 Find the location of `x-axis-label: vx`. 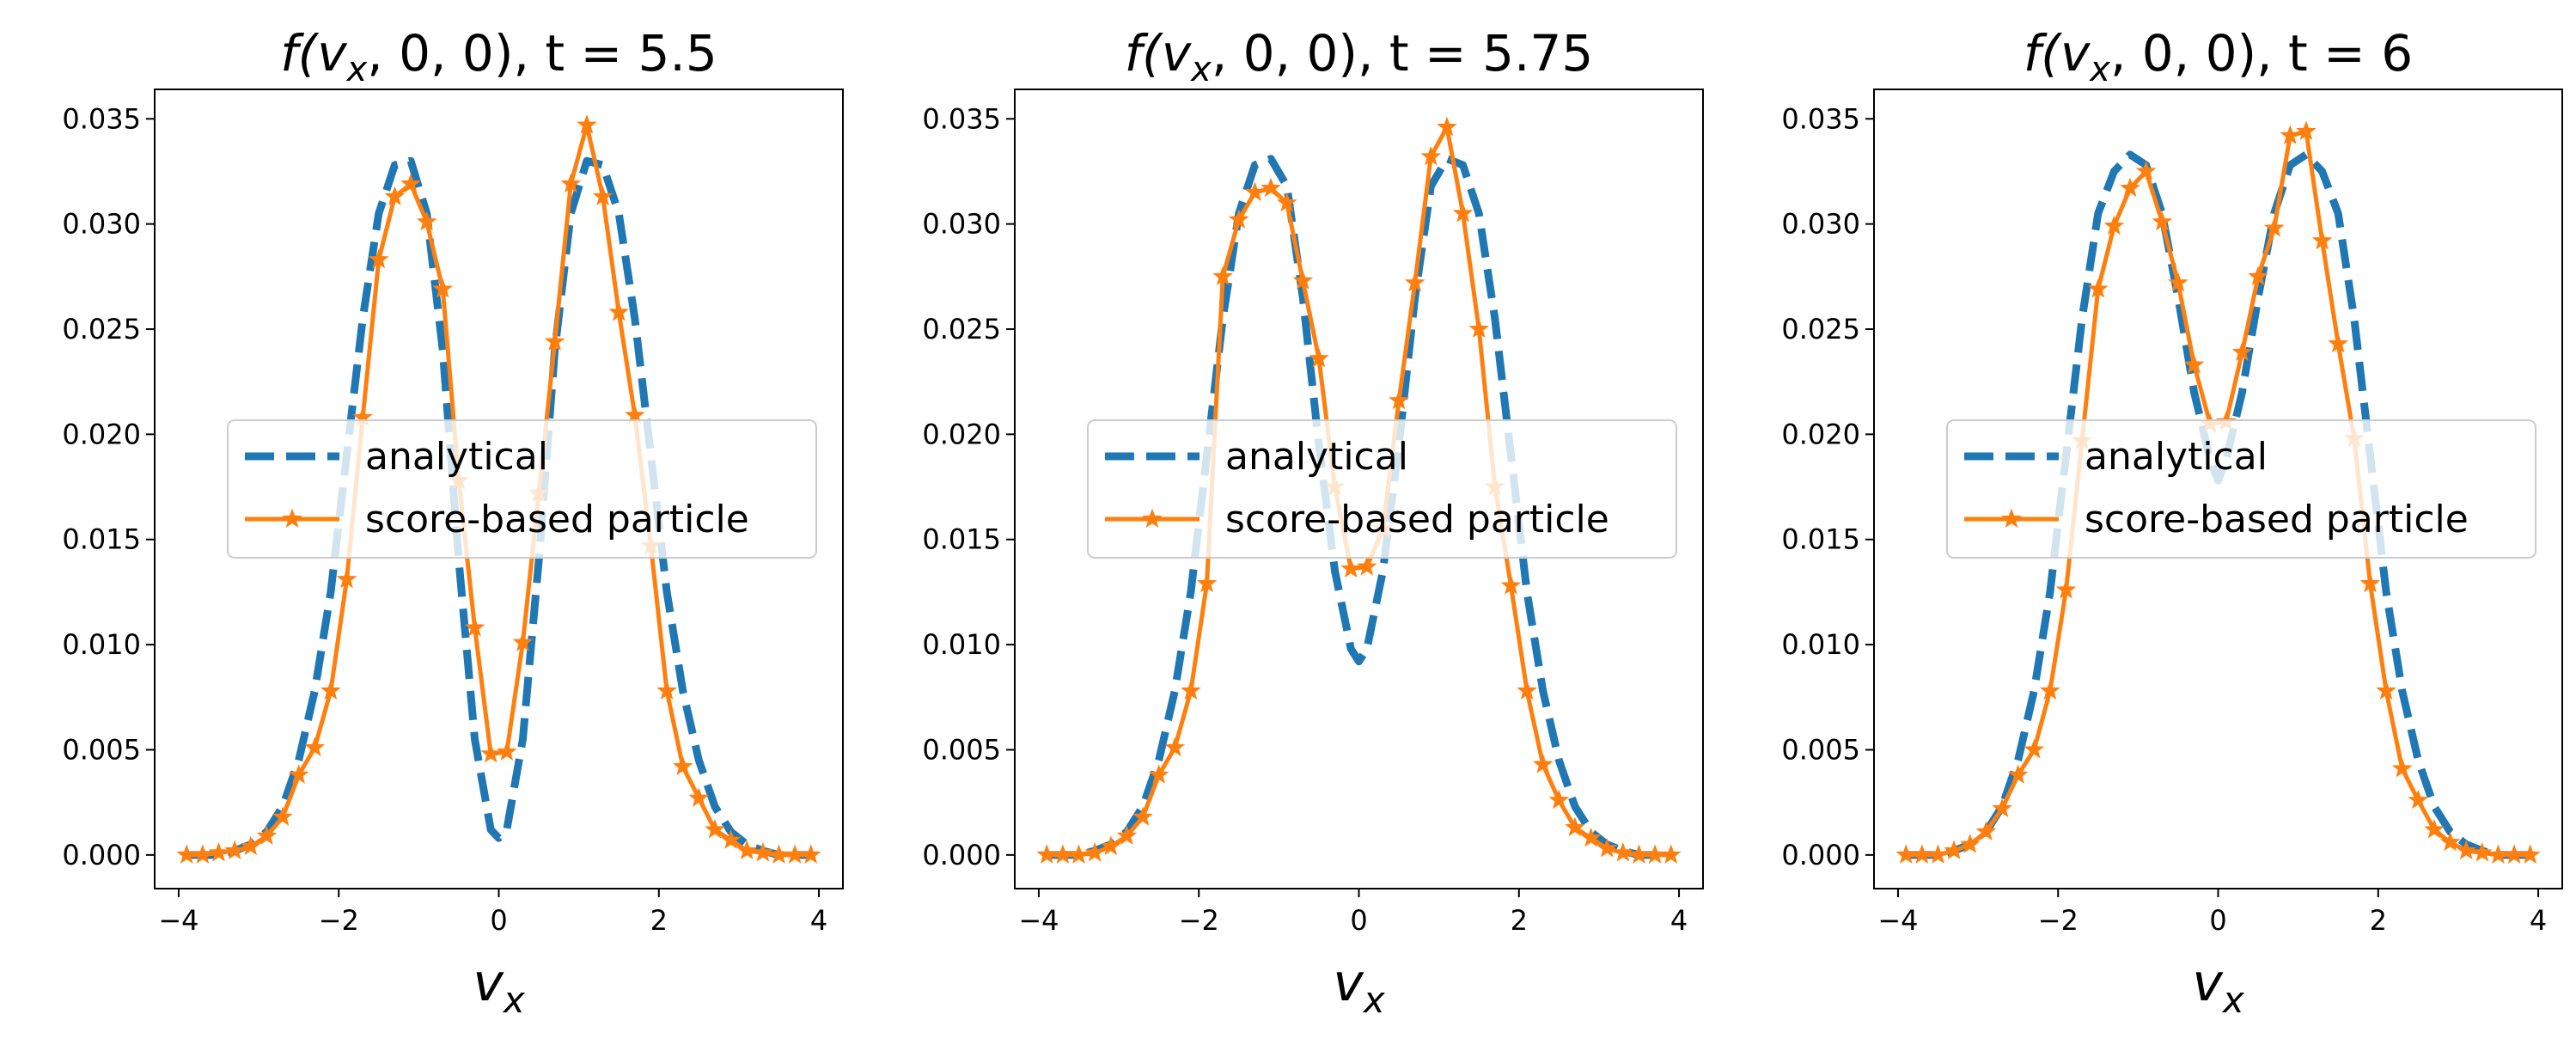

x-axis-label: vx is located at coordinates (1359, 987).